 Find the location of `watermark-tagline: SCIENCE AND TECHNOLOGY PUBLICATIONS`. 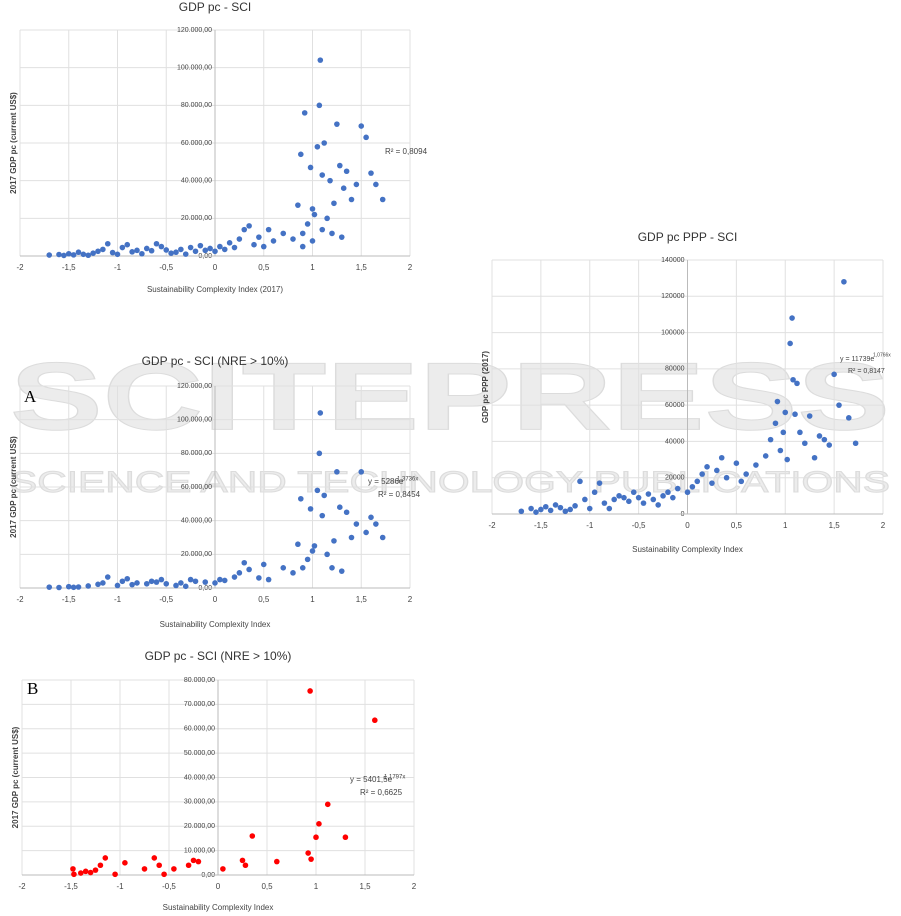

watermark-tagline: SCIENCE AND TECHNOLOGY PUBLICATIONS is located at coordinates (450, 482).